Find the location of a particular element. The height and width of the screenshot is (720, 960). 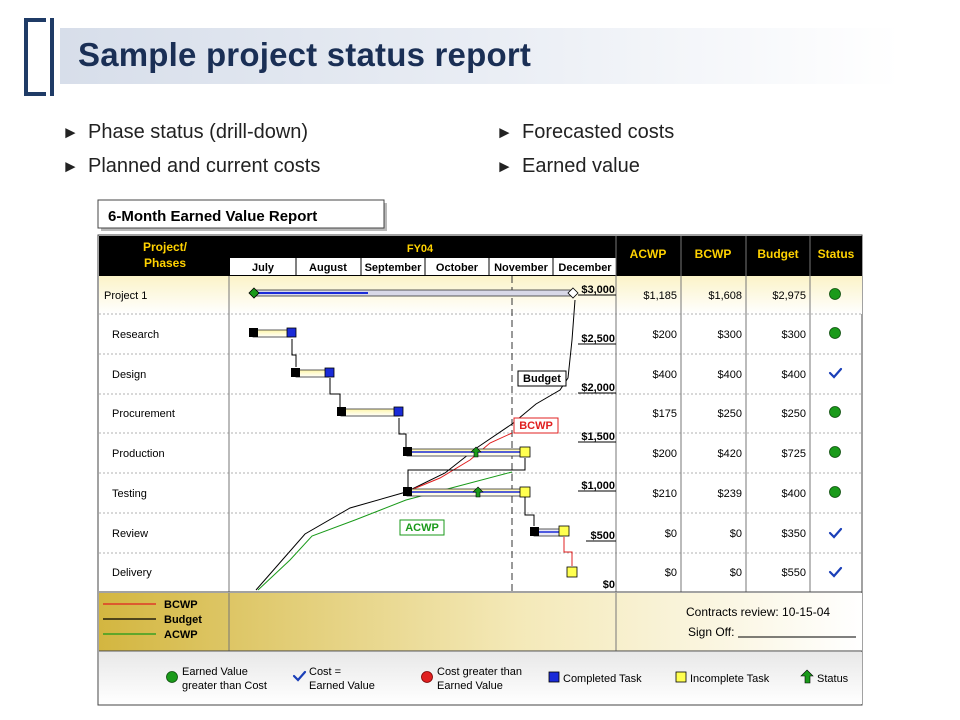

bcwp-value: $300 is located at coordinates (730, 335).